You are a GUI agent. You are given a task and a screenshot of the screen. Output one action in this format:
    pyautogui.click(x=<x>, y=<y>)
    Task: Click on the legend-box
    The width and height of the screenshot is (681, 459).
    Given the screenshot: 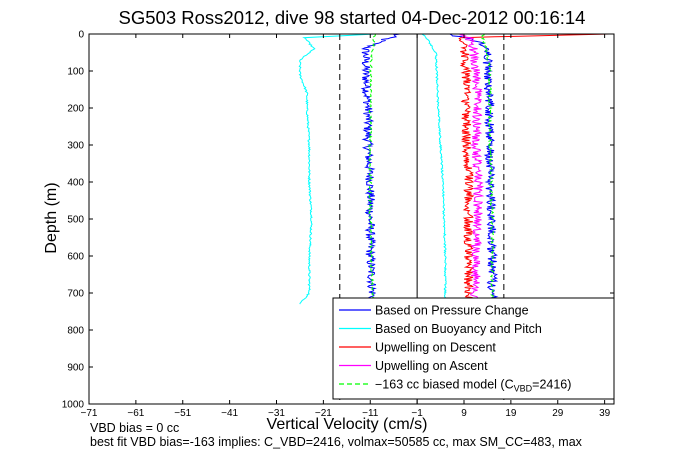 What is the action you would take?
    pyautogui.click(x=473, y=348)
    